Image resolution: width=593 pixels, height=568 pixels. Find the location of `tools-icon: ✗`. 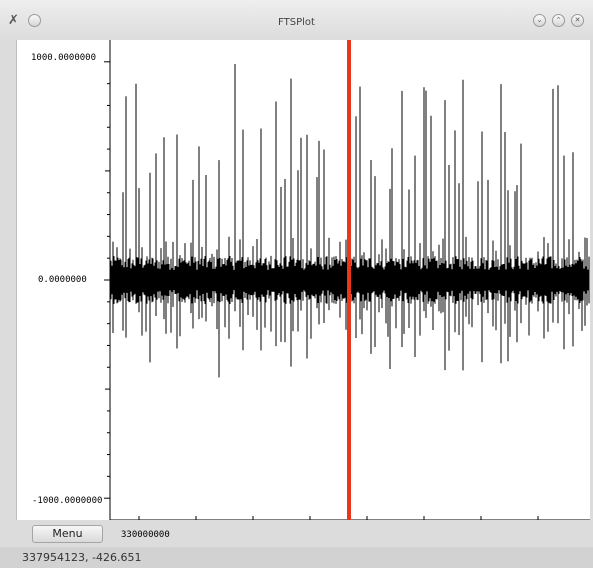

tools-icon: ✗ is located at coordinates (13, 20).